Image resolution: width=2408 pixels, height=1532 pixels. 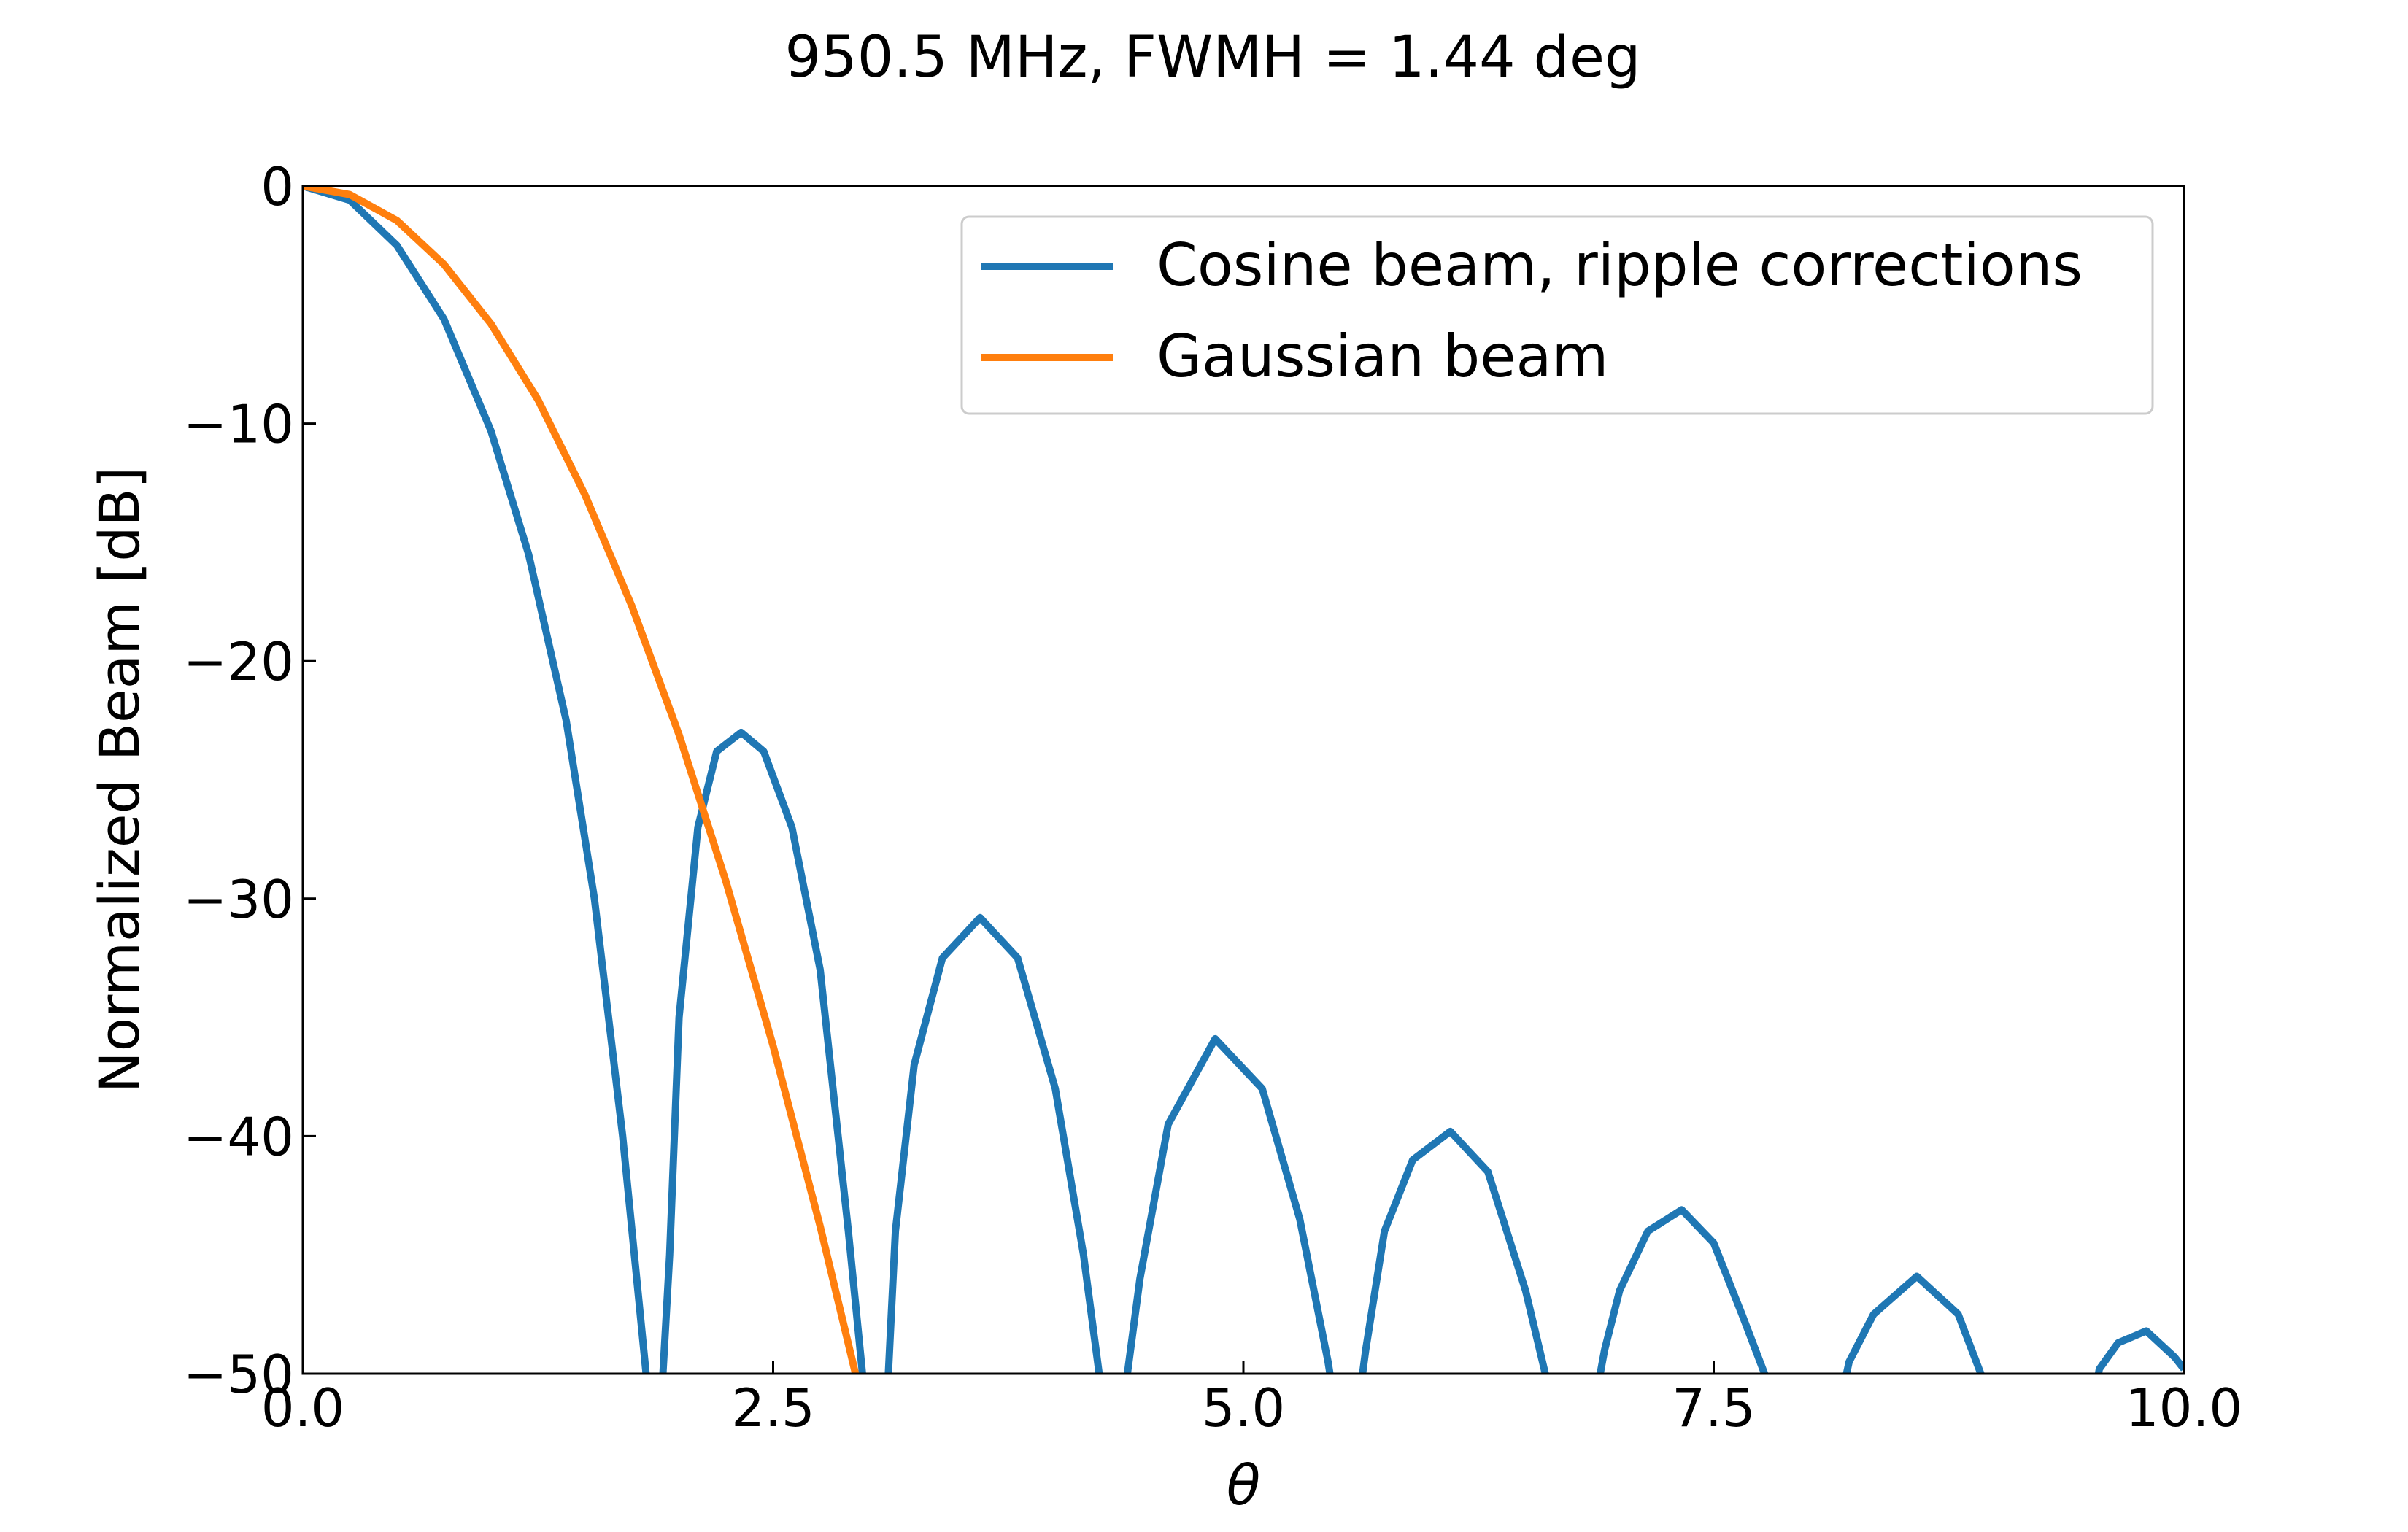 What do you see at coordinates (2184, 1408) in the screenshot?
I see `x-tick-label: 10.0` at bounding box center [2184, 1408].